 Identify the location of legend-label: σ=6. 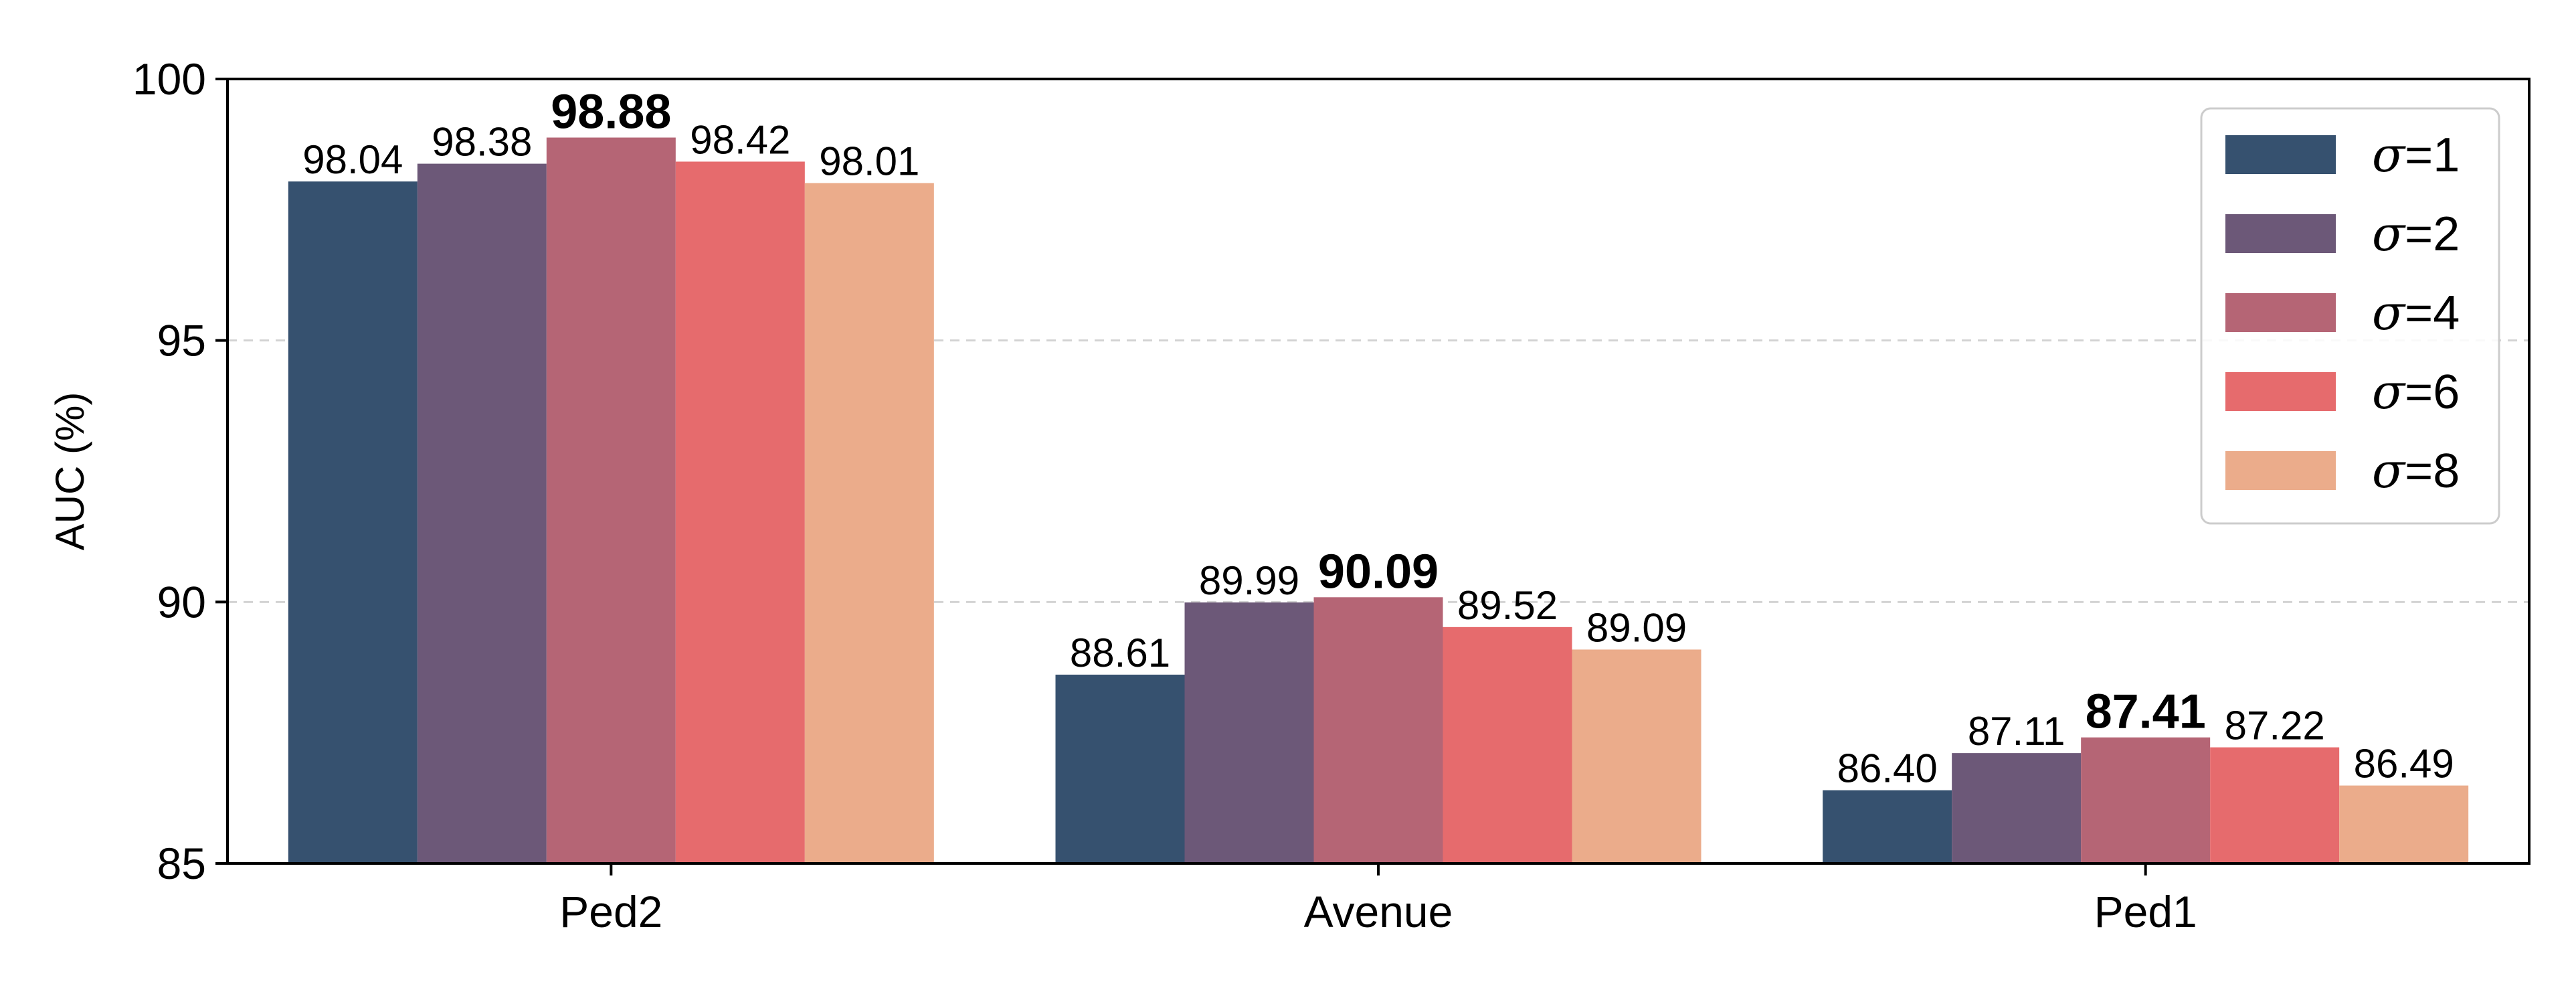
(2416, 391).